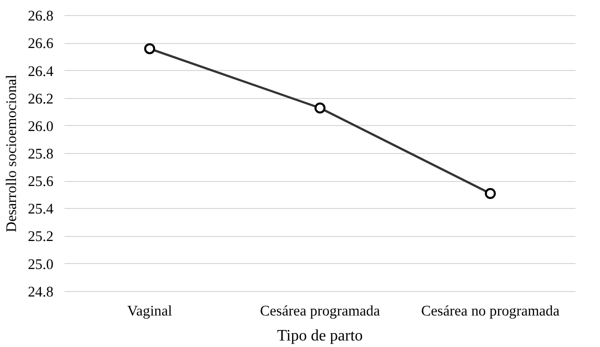 Image resolution: width=600 pixels, height=347 pixels. I want to click on y-tick-label: 26.2, so click(41, 99).